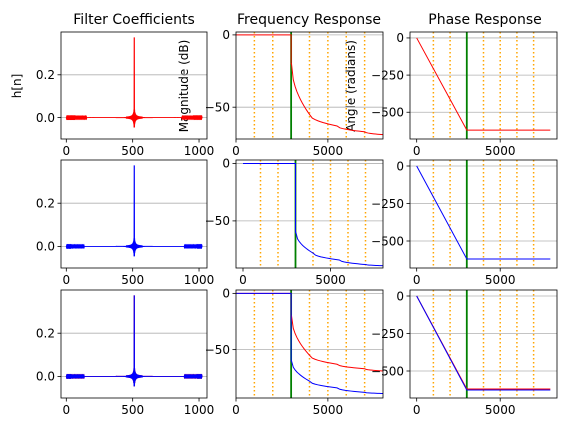 This screenshot has width=567, height=435. Describe the element at coordinates (485, 20) in the screenshot. I see `title-phase: Phase Response` at that location.